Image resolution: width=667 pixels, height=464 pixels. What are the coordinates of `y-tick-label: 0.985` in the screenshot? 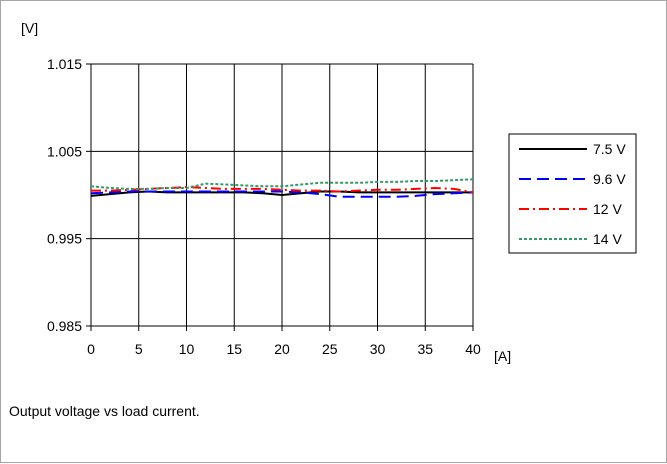 It's located at (64, 326).